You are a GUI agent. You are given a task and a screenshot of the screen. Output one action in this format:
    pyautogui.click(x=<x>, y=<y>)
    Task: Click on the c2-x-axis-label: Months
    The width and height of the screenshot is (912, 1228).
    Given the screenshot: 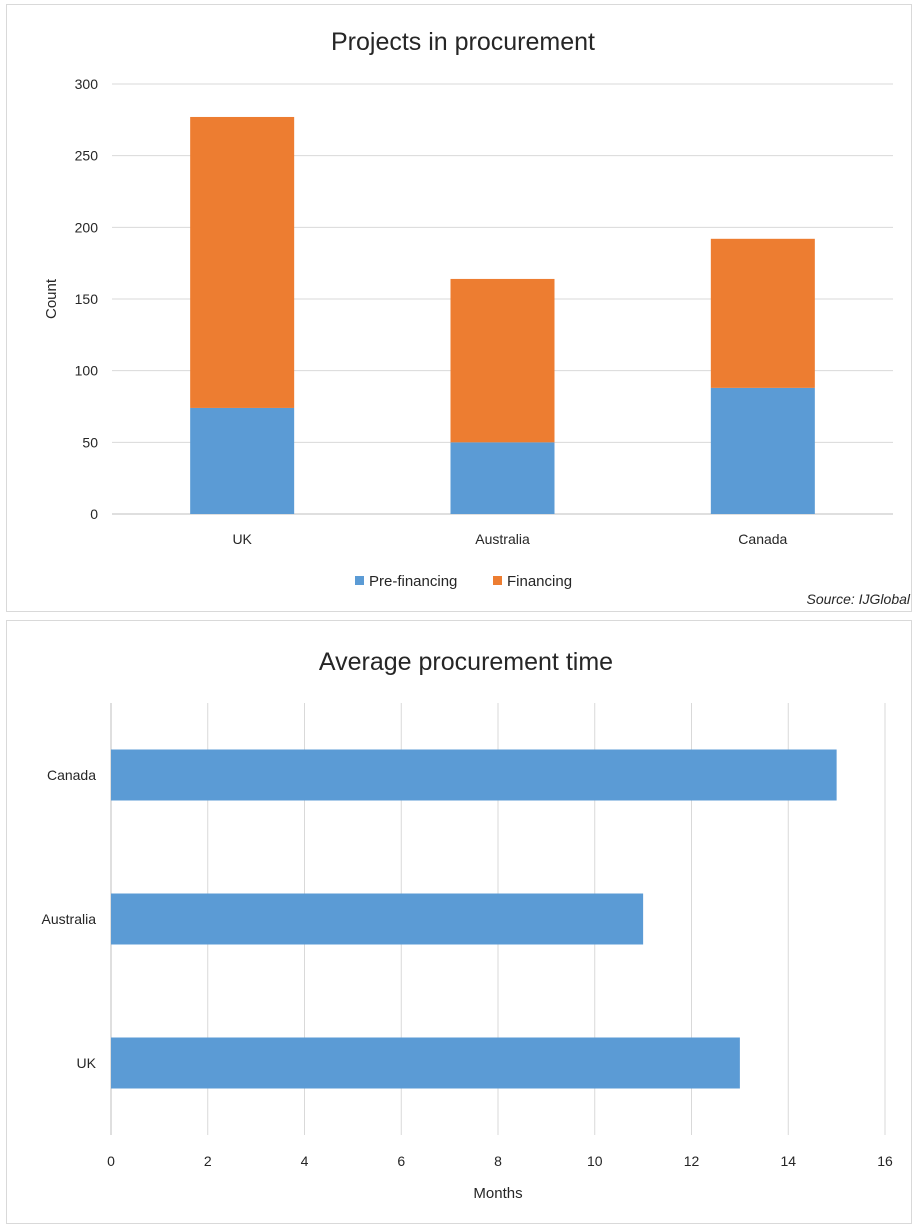 What is the action you would take?
    pyautogui.click(x=497, y=1193)
    